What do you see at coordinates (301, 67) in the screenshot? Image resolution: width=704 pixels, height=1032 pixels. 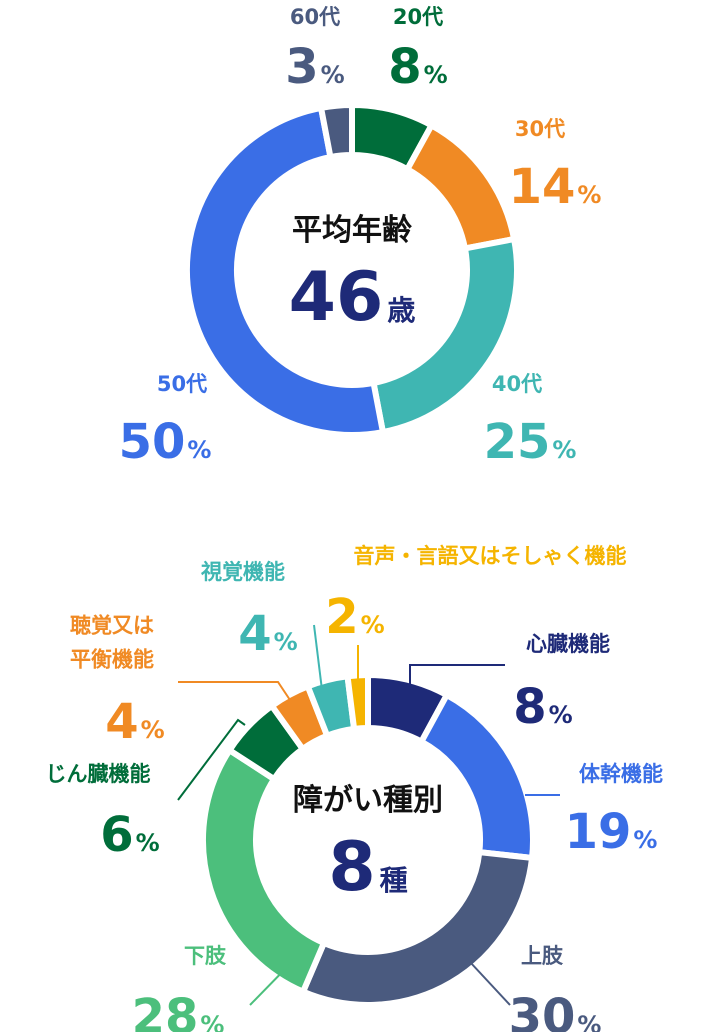 I see `value-number: 3` at bounding box center [301, 67].